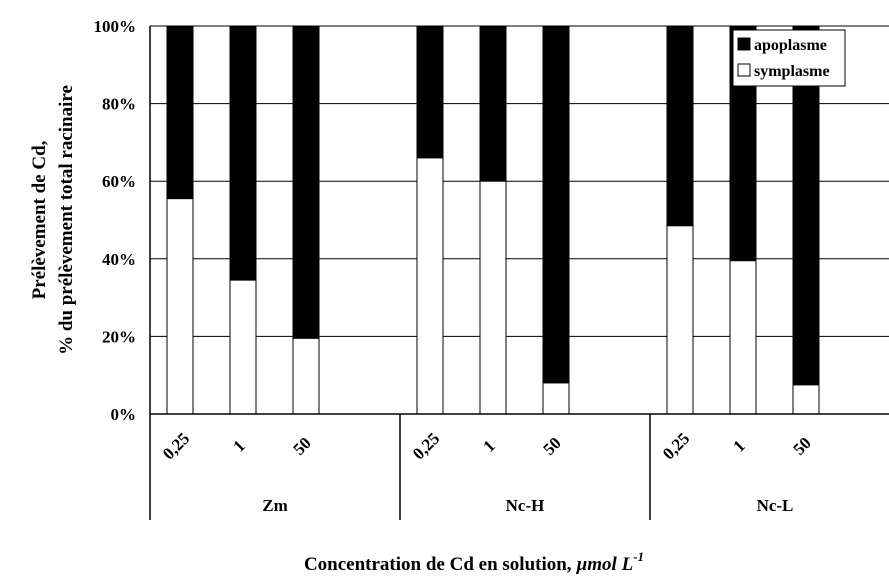 This screenshot has width=889, height=579. I want to click on x-axis-title-unit: µmol L, so click(604, 564).